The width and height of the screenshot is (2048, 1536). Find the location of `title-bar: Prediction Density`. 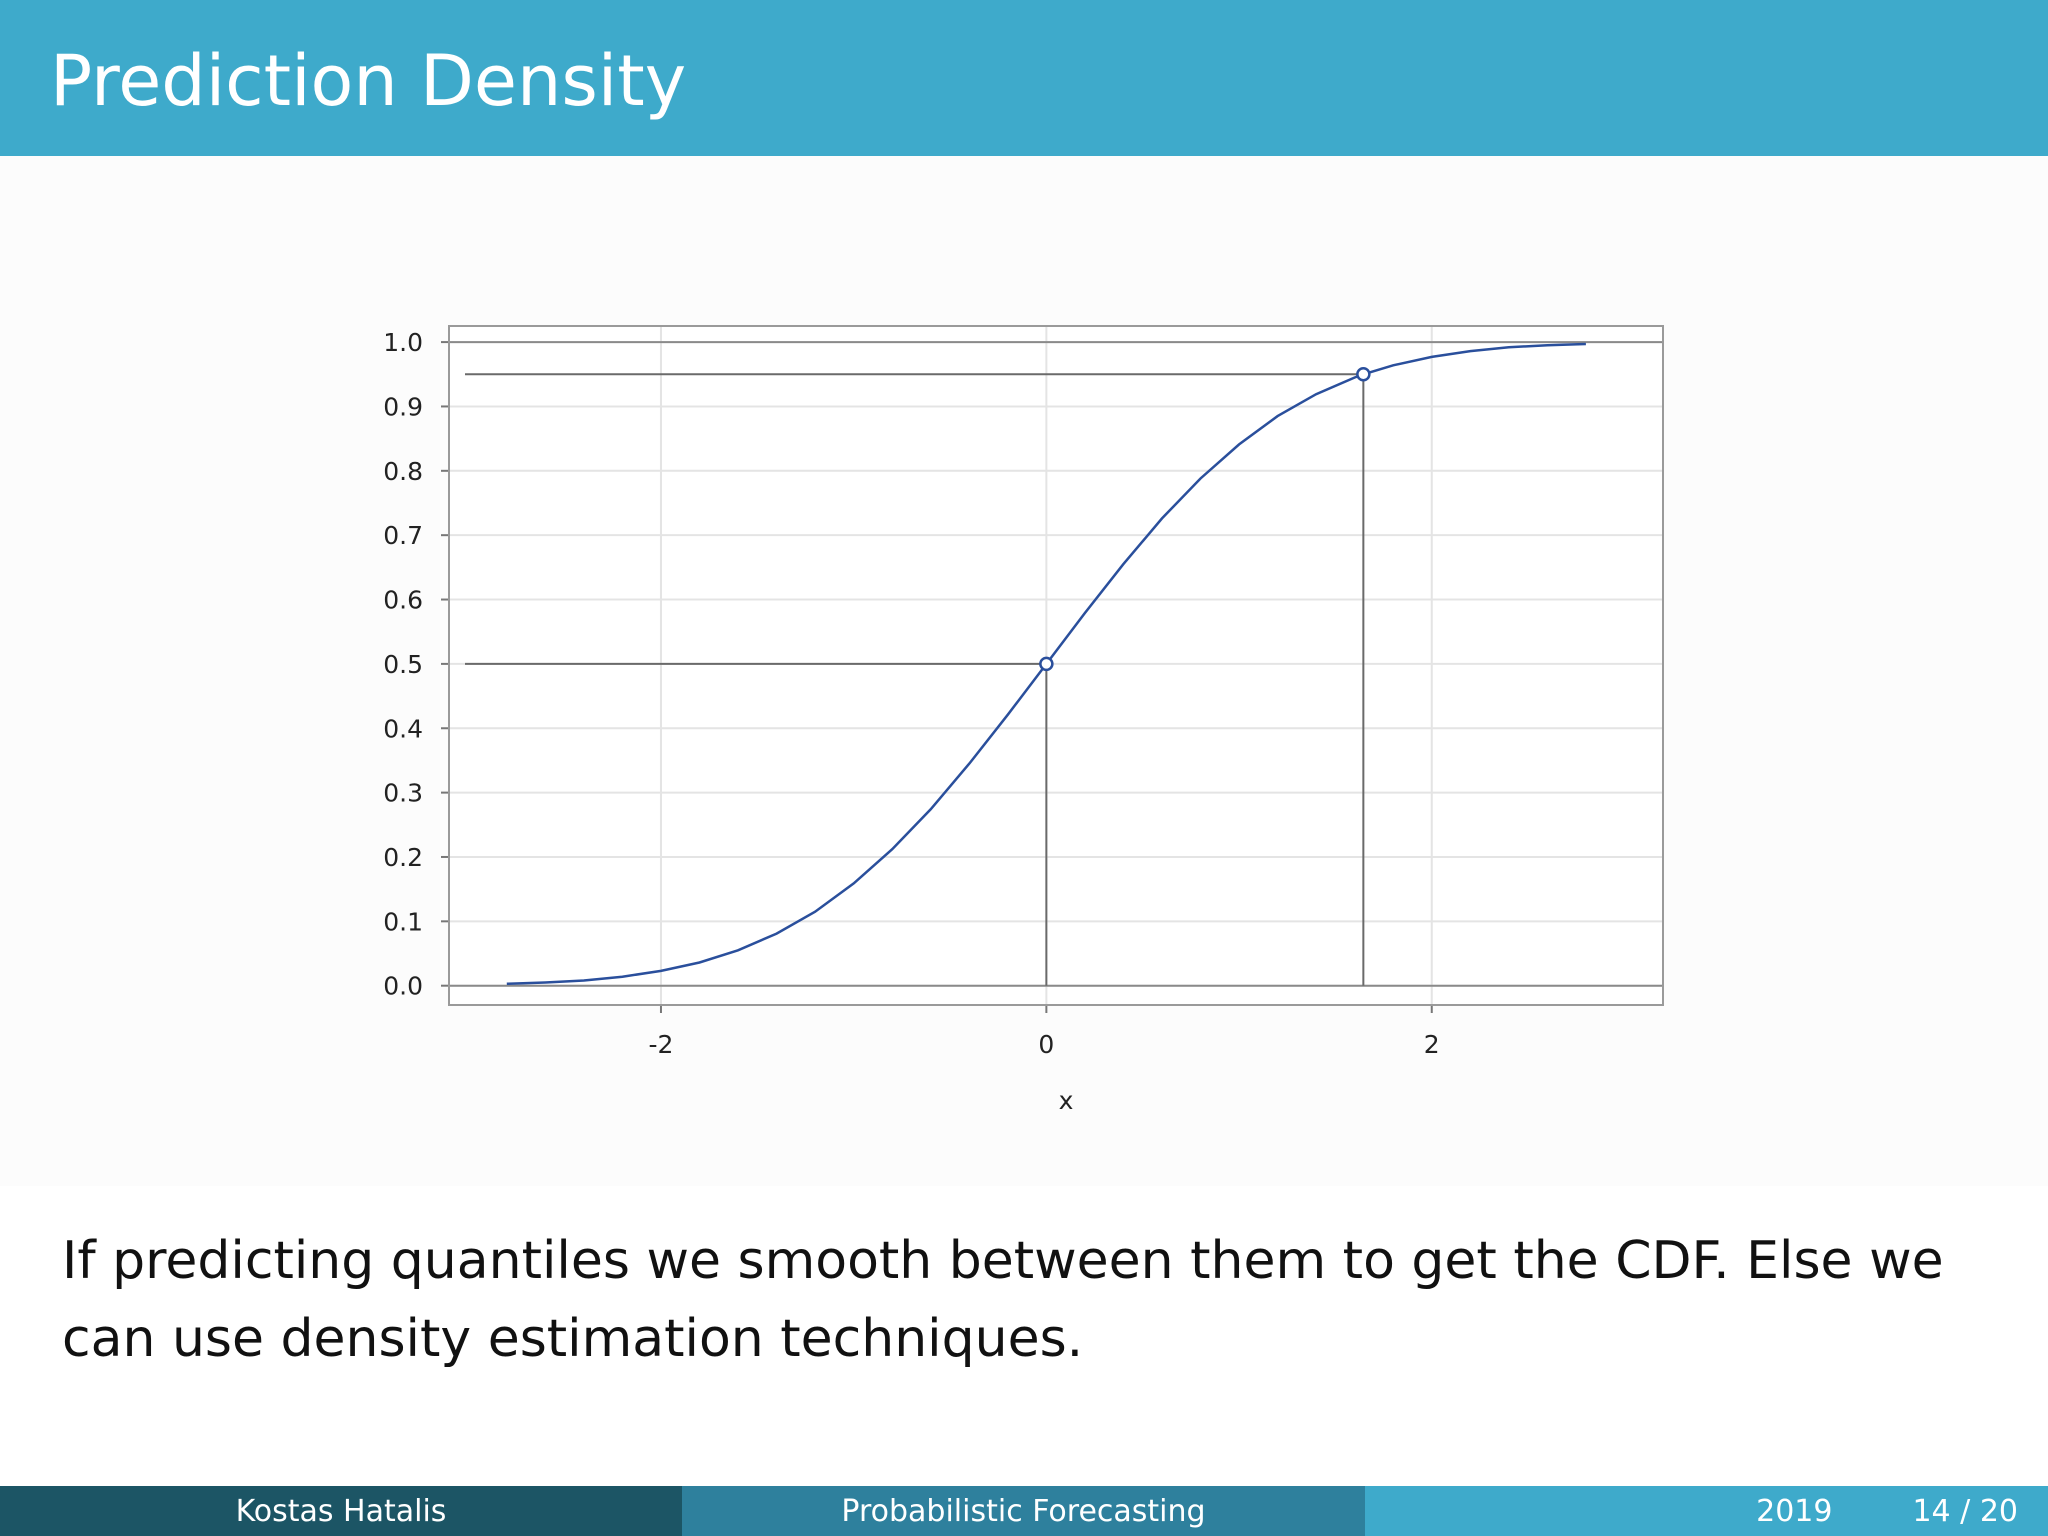

title-bar: Prediction Density is located at coordinates (1024, 78).